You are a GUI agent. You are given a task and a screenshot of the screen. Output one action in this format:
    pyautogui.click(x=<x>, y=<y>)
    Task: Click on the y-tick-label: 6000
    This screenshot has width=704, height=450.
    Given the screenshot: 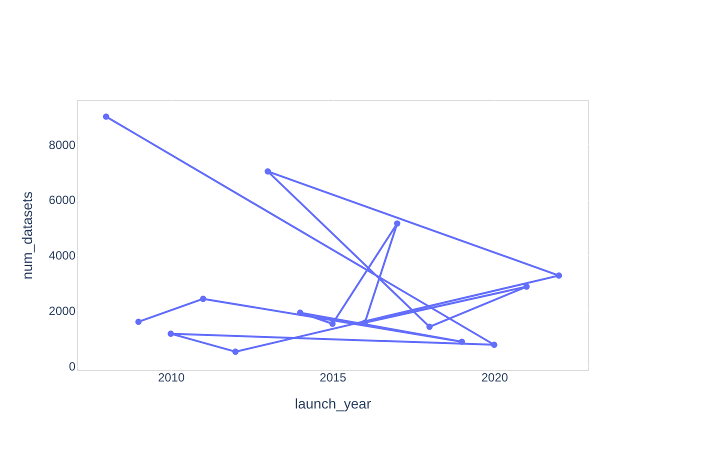 What is the action you would take?
    pyautogui.click(x=62, y=200)
    